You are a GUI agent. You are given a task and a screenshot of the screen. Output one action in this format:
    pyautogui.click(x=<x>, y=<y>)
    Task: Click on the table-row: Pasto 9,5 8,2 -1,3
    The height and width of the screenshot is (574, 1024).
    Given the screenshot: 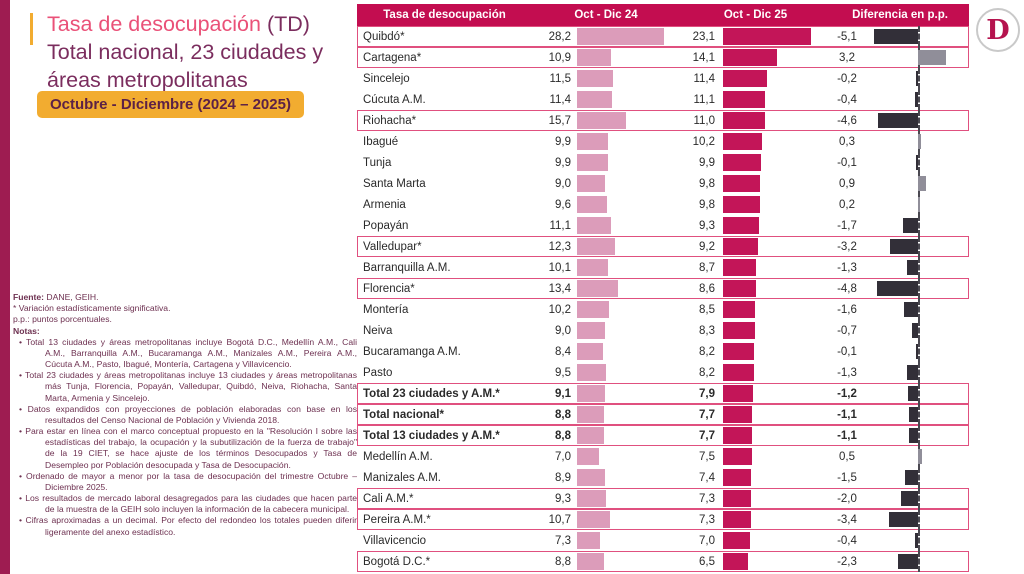 What is the action you would take?
    pyautogui.click(x=663, y=372)
    